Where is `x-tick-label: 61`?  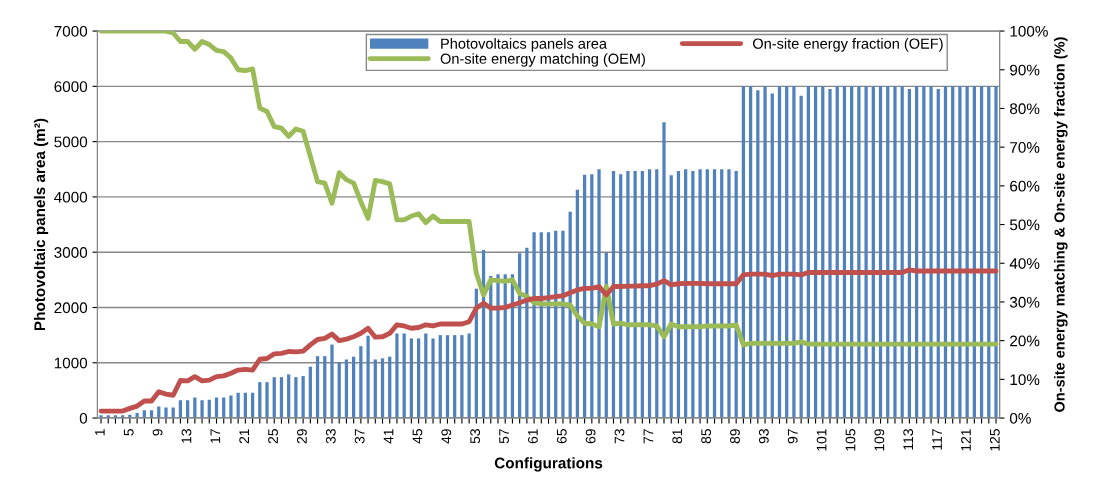
x-tick-label: 61 is located at coordinates (532, 436).